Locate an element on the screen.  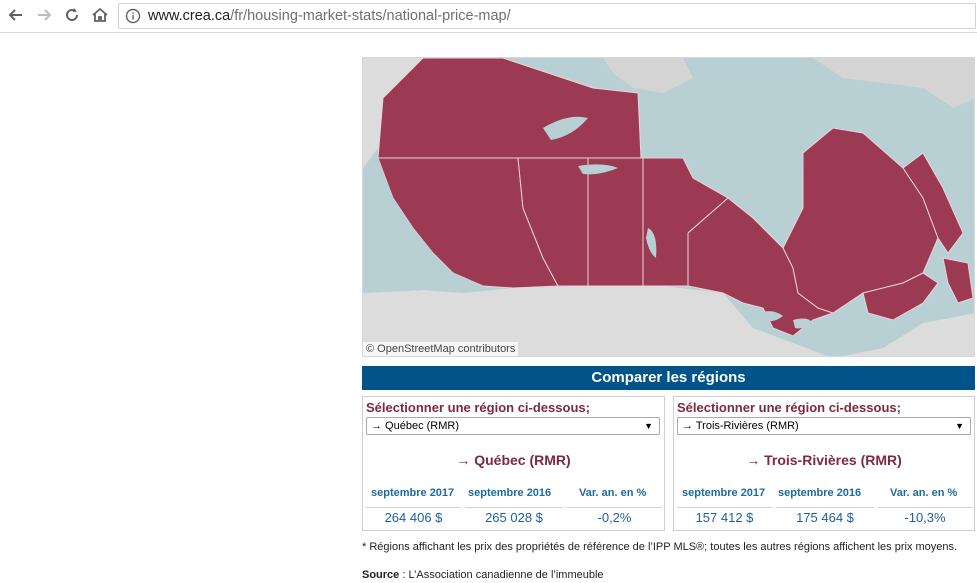
right-header-2017: septembre 2017 is located at coordinates (724, 493).